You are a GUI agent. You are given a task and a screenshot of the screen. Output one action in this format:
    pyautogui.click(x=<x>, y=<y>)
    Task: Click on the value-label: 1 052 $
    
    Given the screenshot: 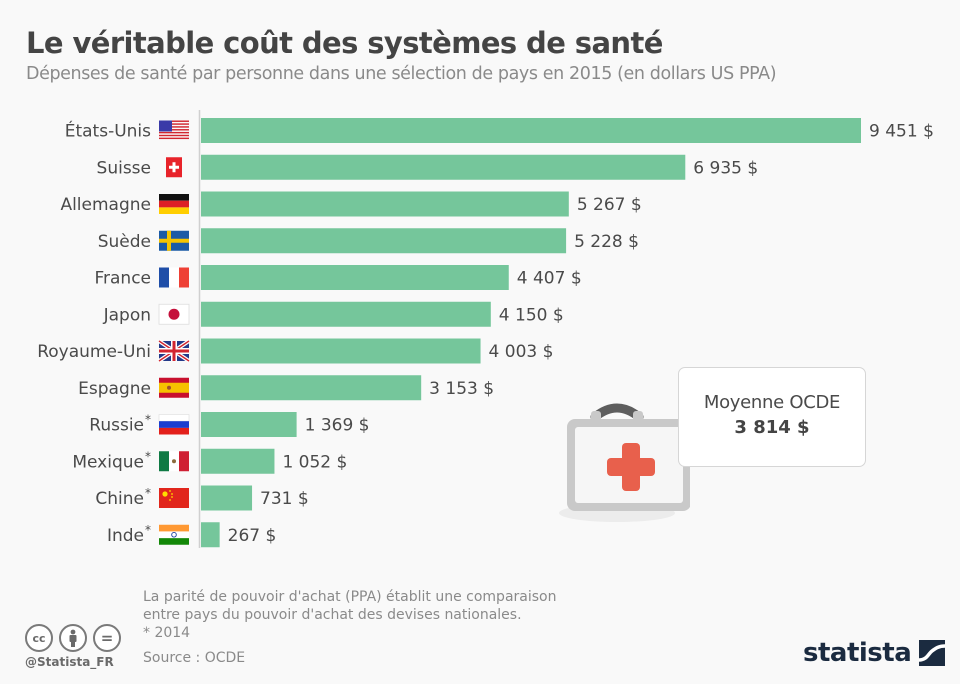 What is the action you would take?
    pyautogui.click(x=314, y=462)
    